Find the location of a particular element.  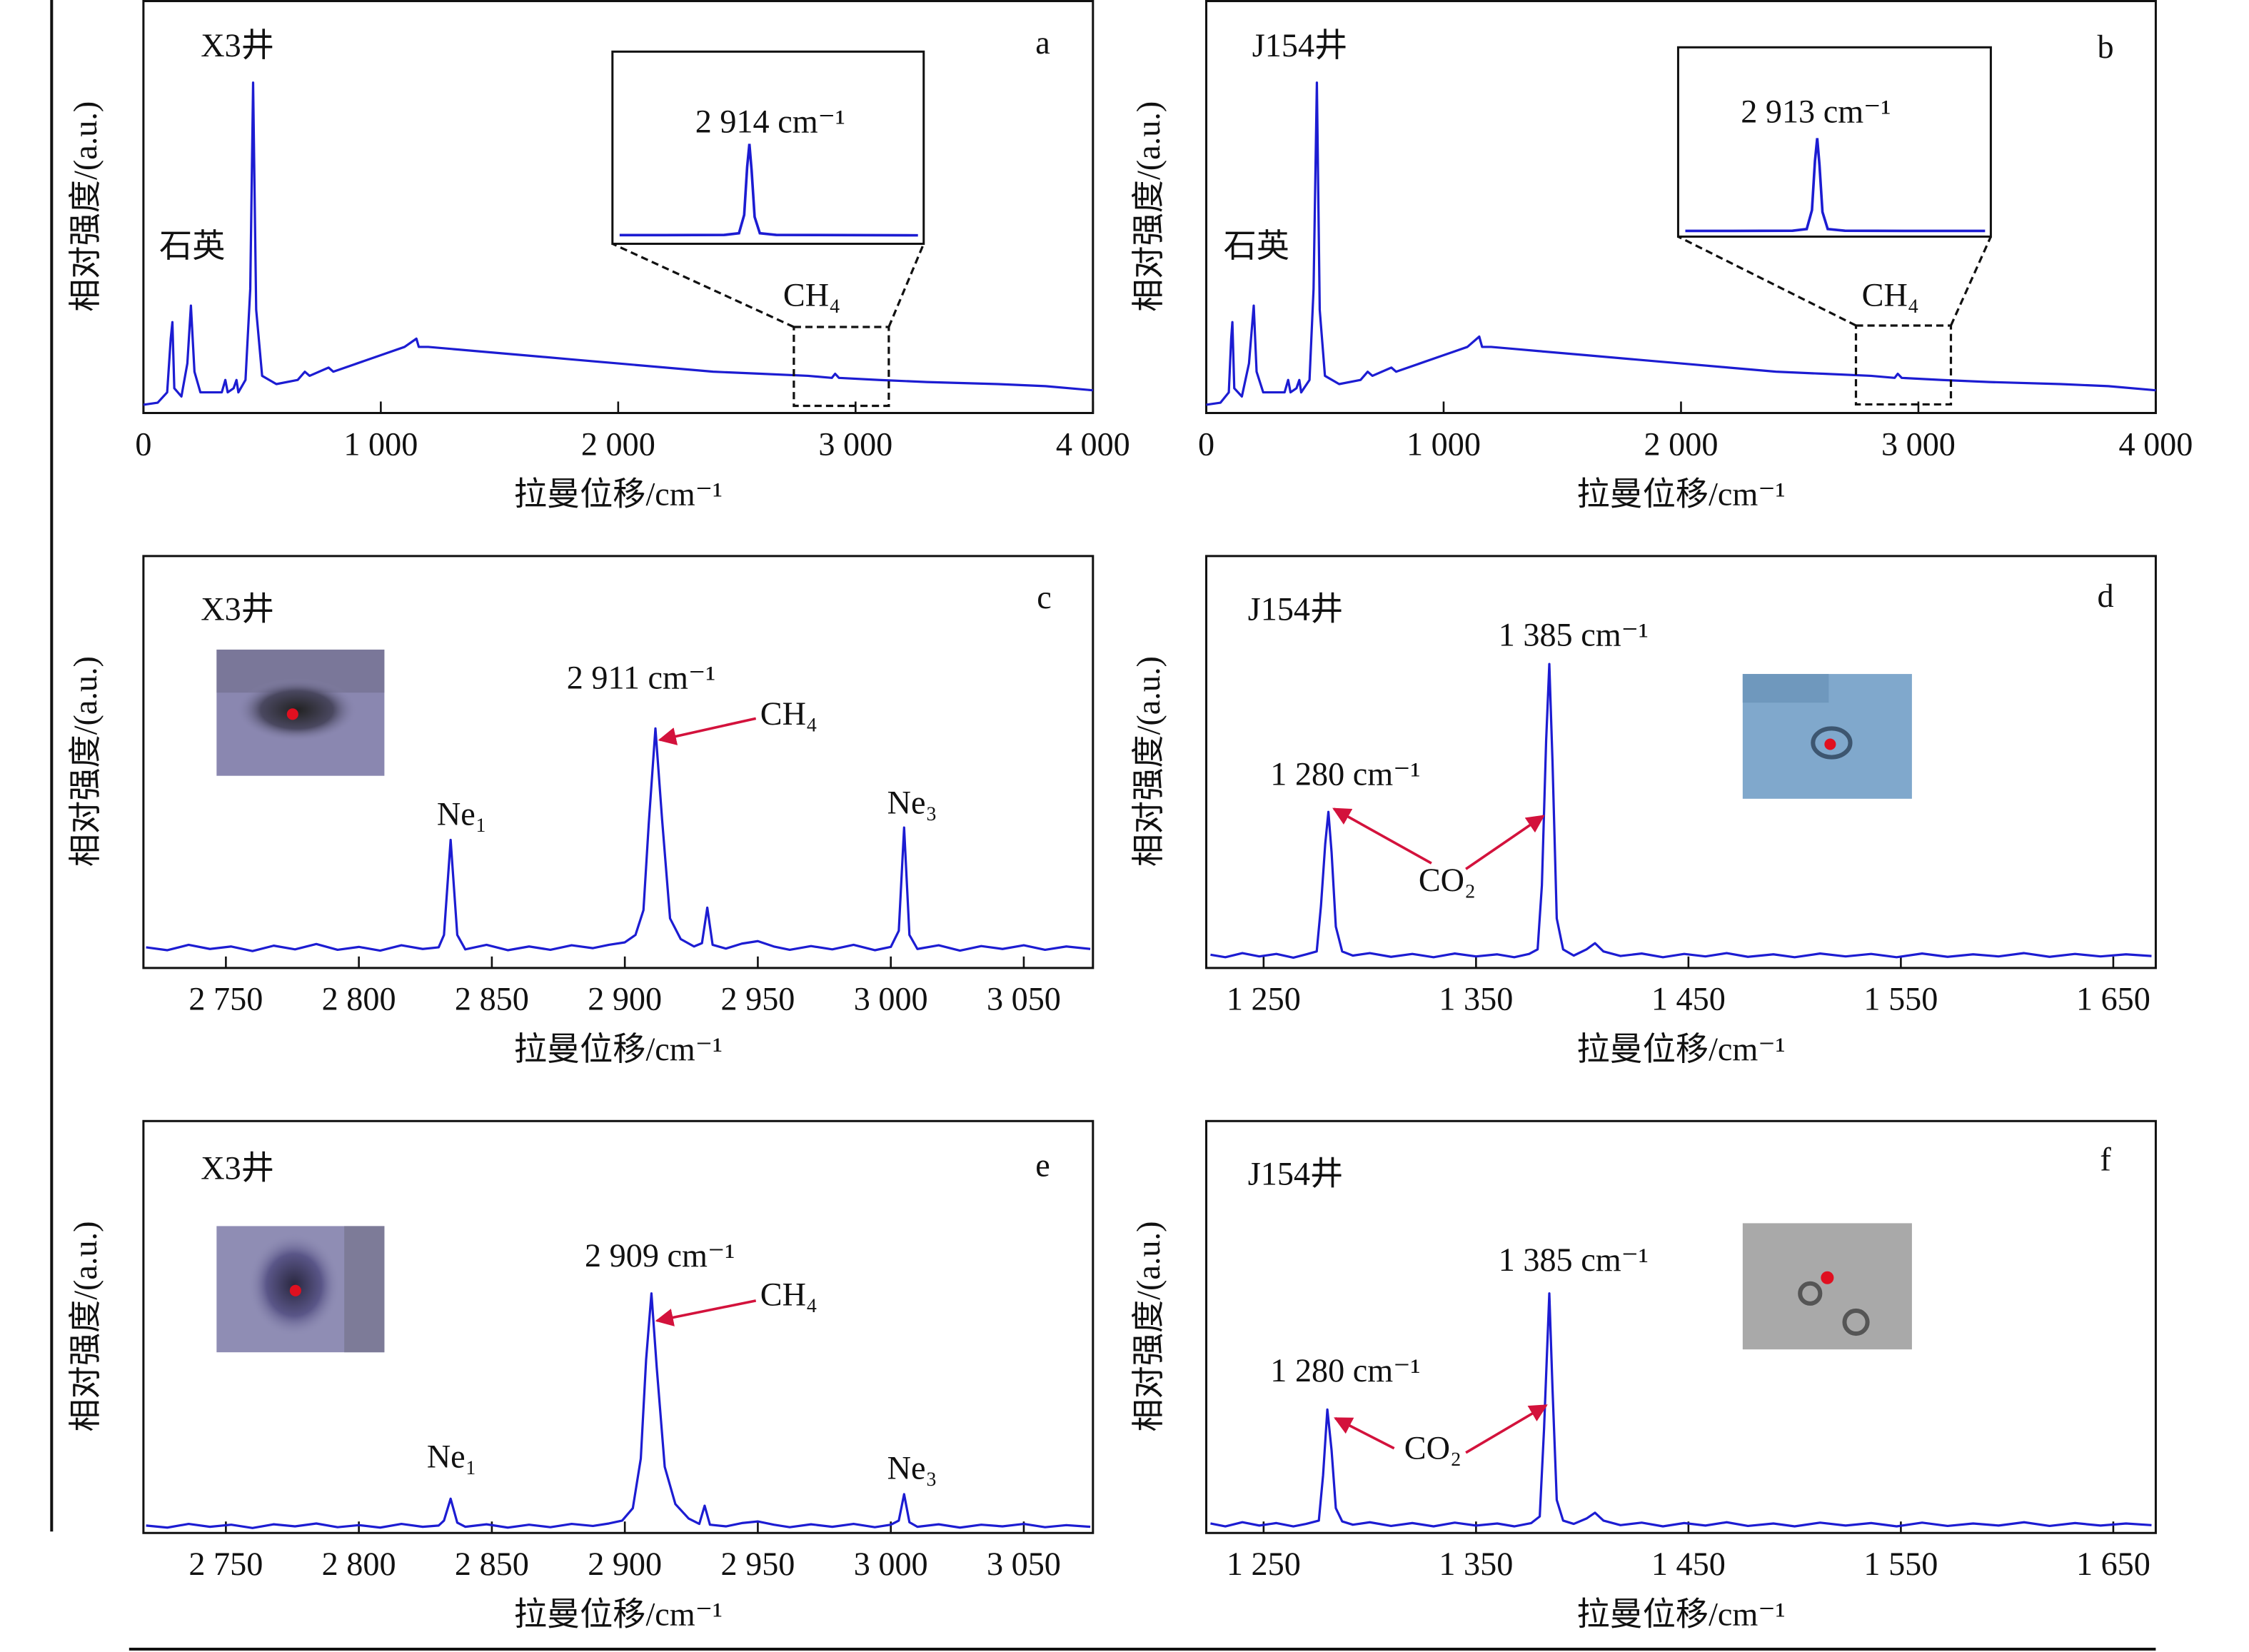

x-tick-label: 3 050 is located at coordinates (1024, 999).